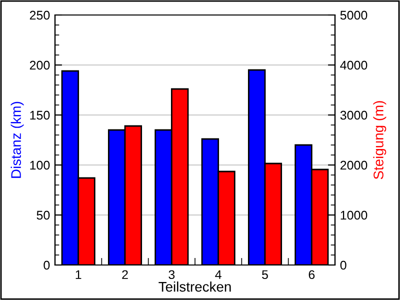 This screenshot has width=400, height=300. Describe the element at coordinates (354, 15) in the screenshot. I see `y2-tick-label: 5000` at that location.